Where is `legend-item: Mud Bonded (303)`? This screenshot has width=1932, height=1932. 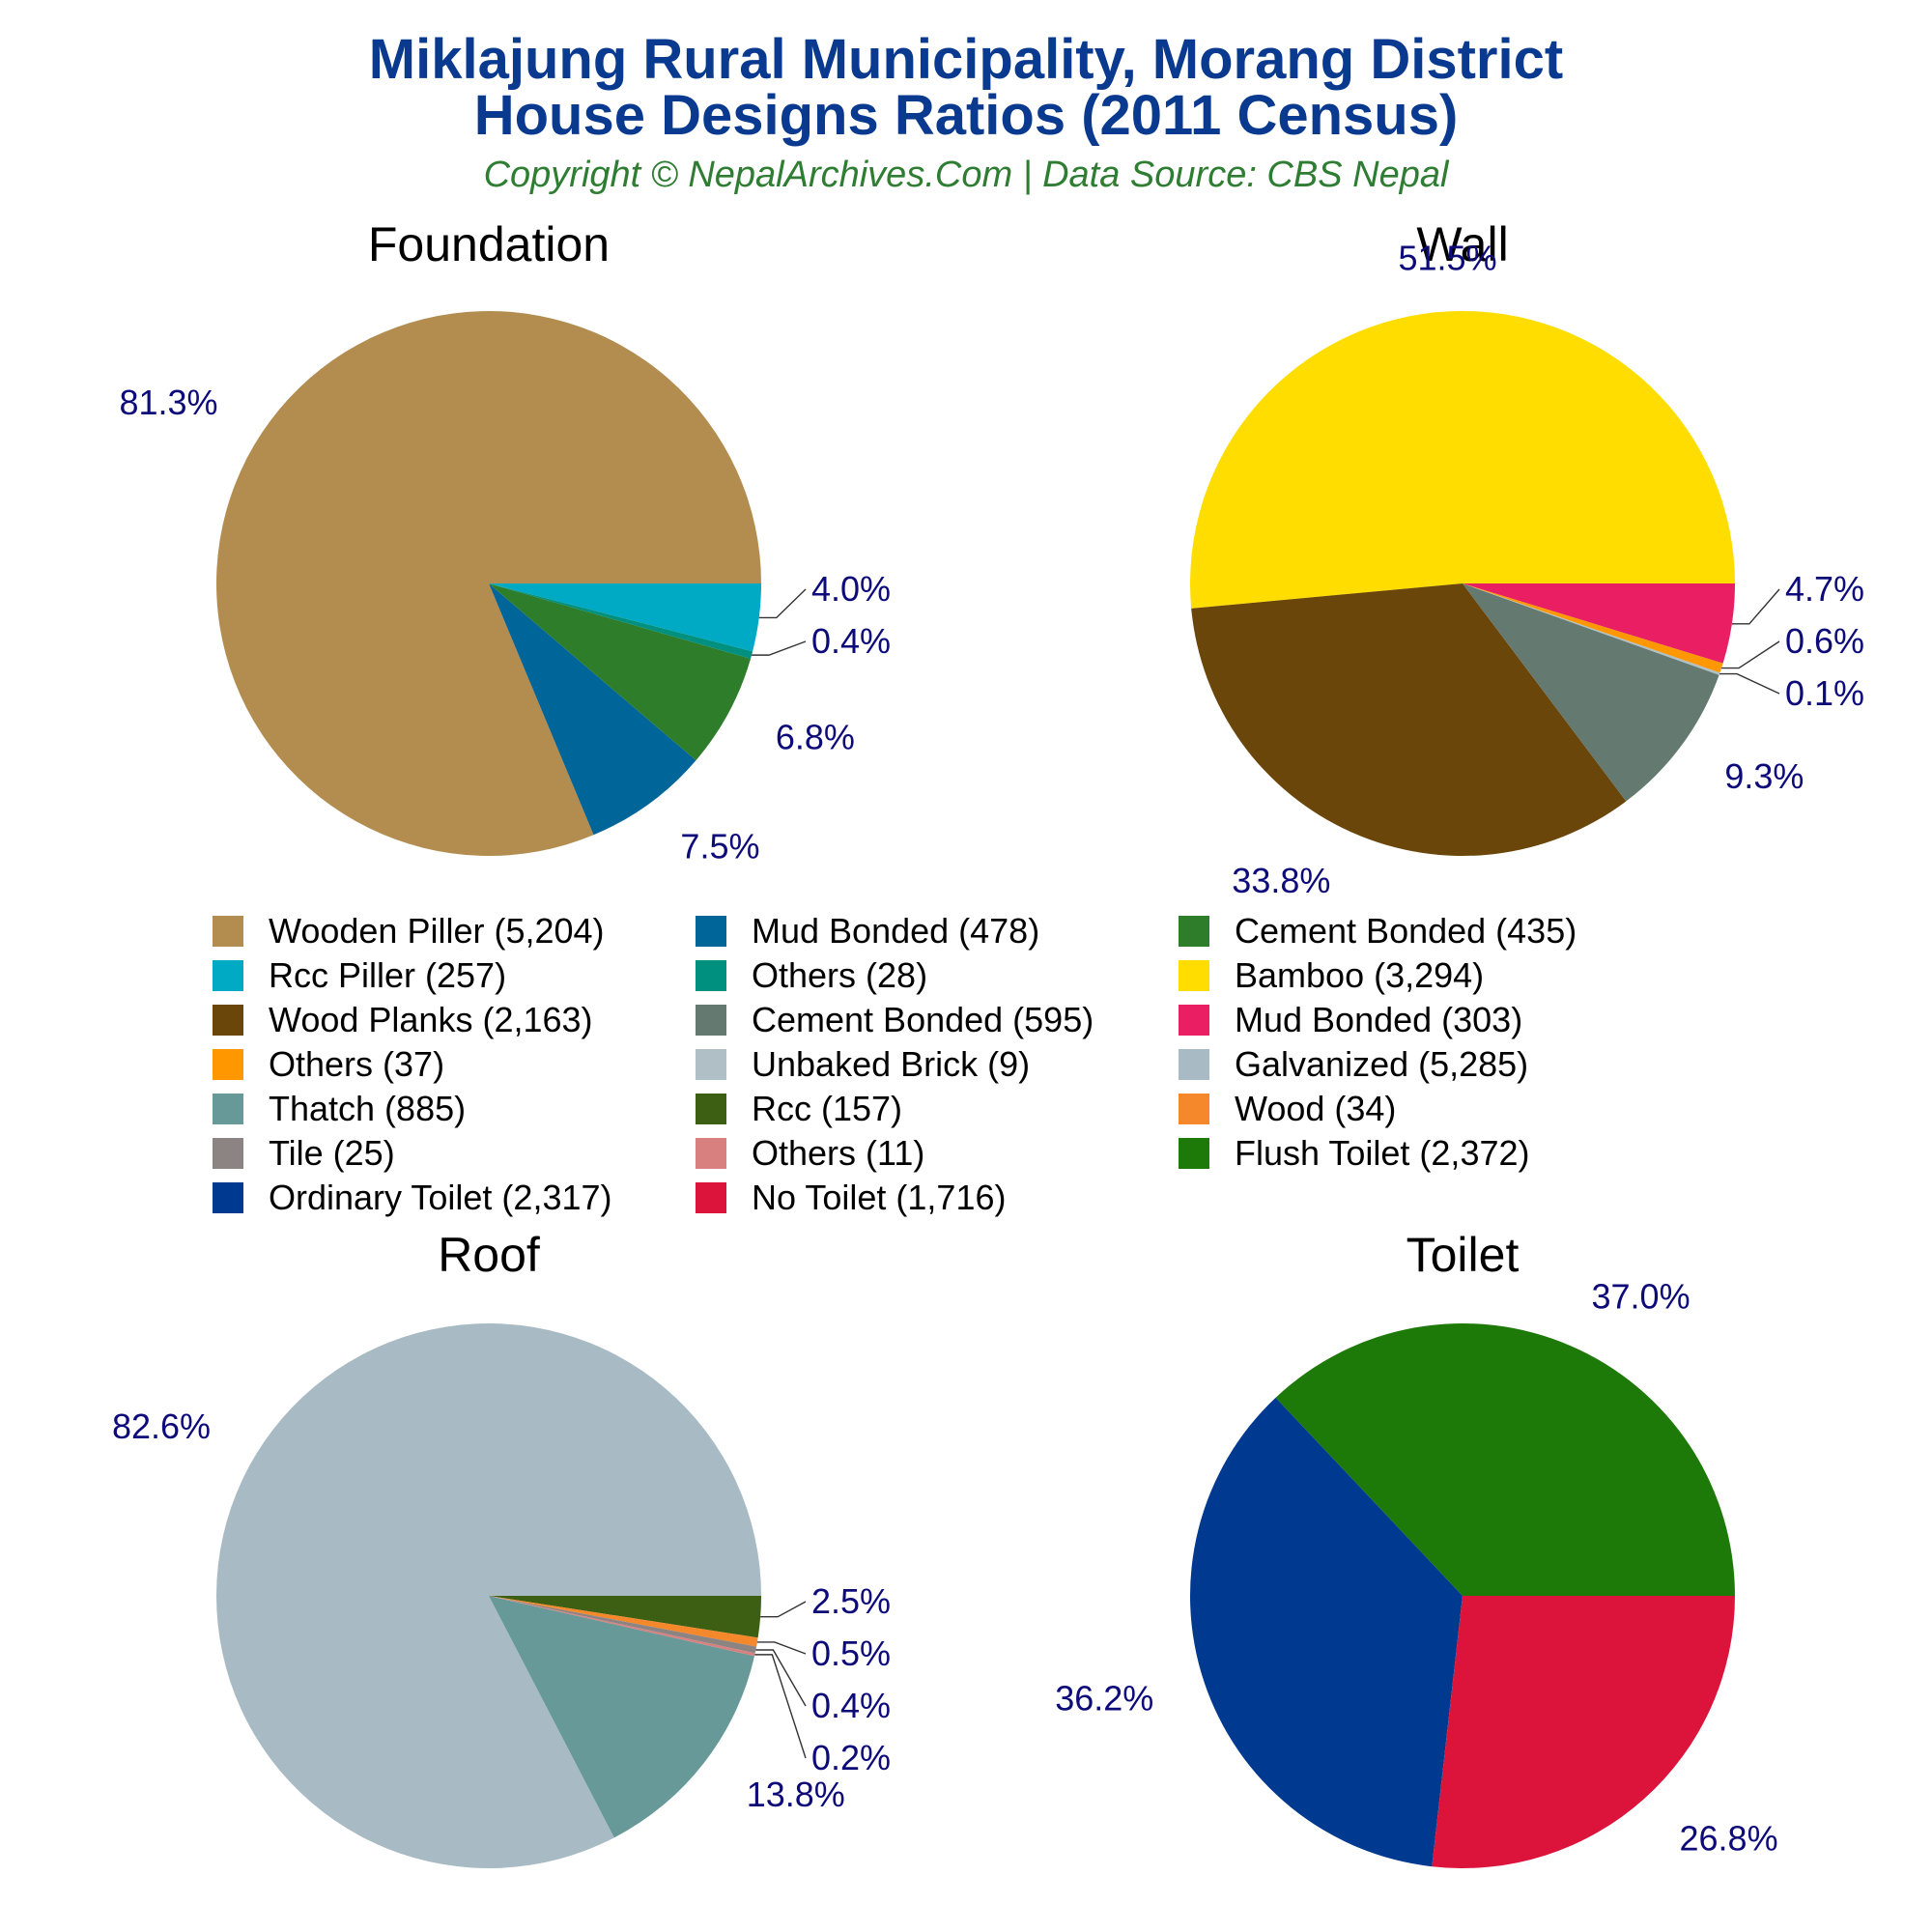
legend-item: Mud Bonded (303) is located at coordinates (1351, 1019).